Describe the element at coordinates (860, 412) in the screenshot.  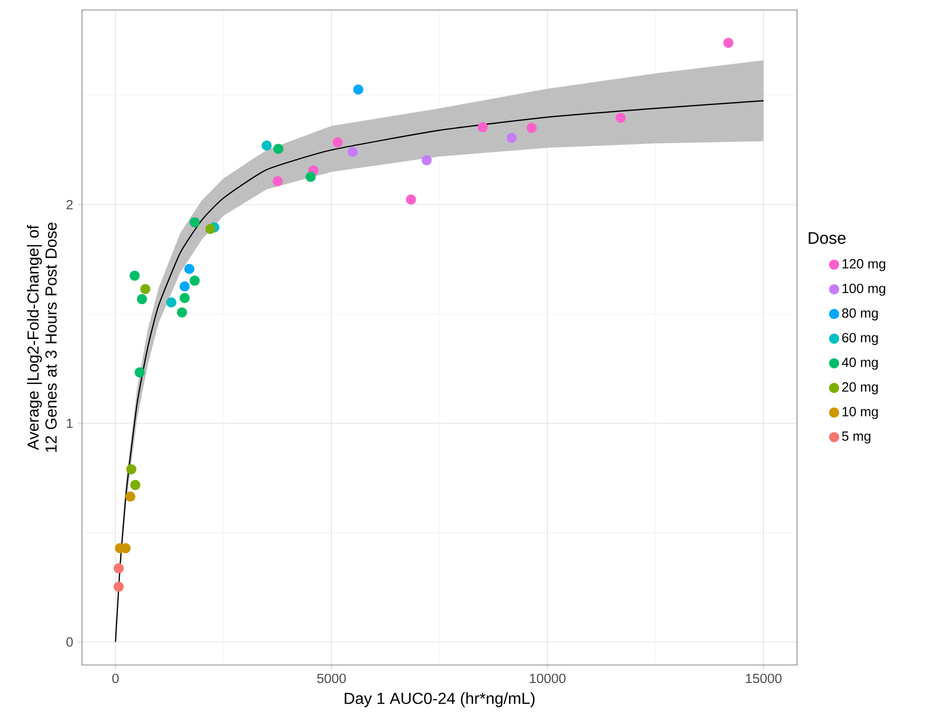
I see `legend-label: 10 mg` at that location.